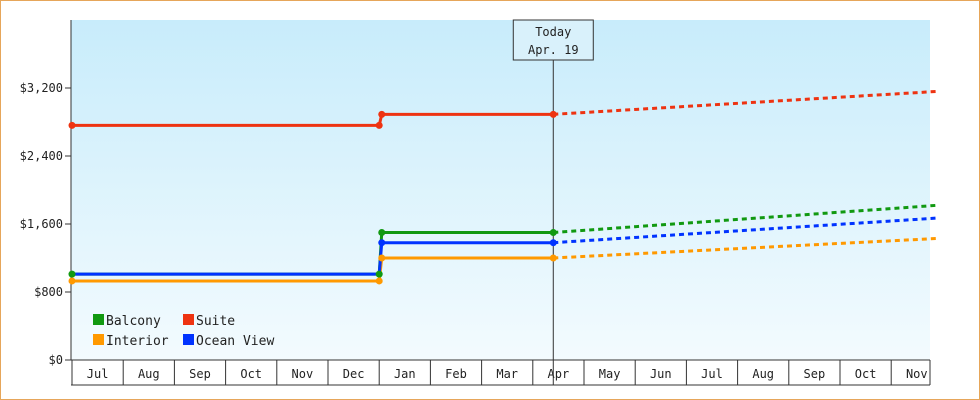  What do you see at coordinates (188, 339) in the screenshot?
I see `legend-swatch-ocean-view` at bounding box center [188, 339].